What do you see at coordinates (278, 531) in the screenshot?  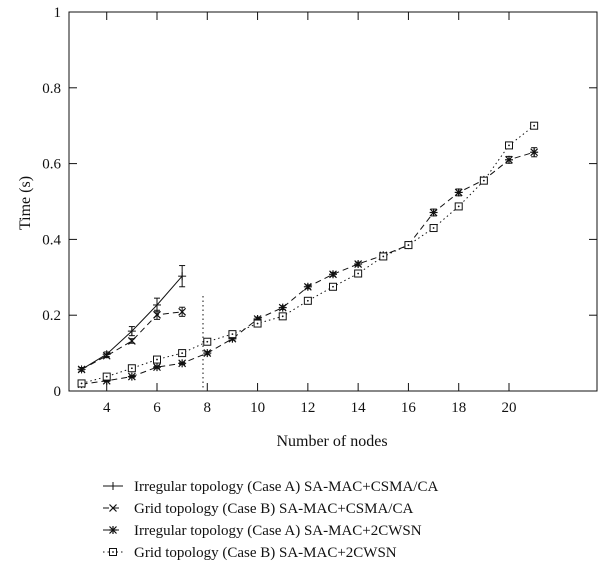 I see `legend-label: Irregular topology (Case A) SA-MAC+2CWSN` at bounding box center [278, 531].